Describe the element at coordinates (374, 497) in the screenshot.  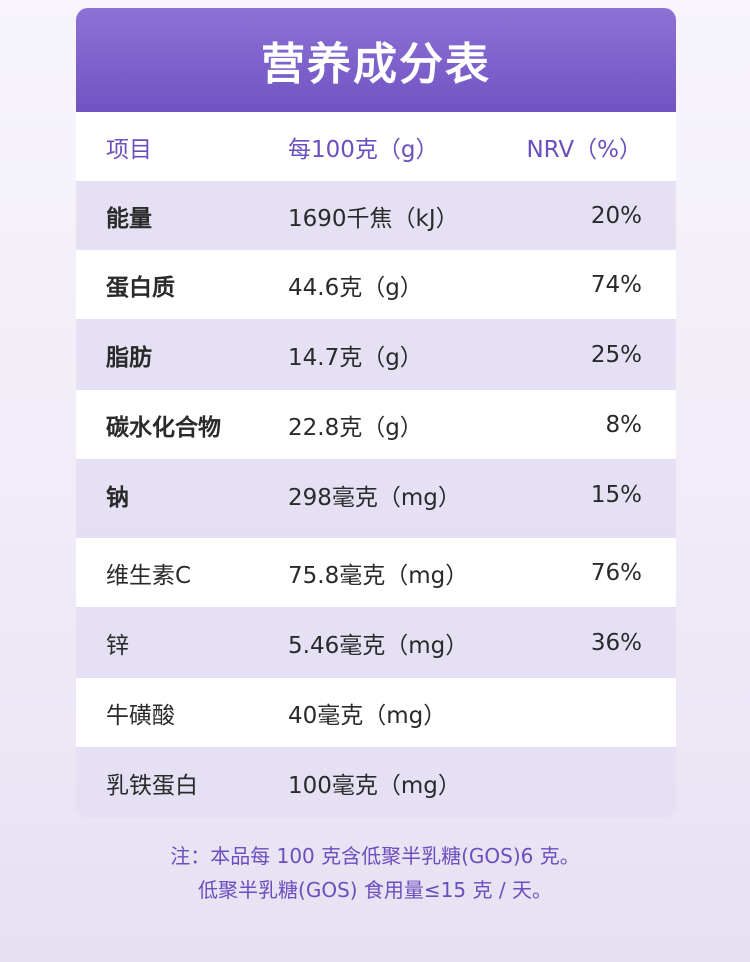
I see `row-amount: 298毫克（mg）` at that location.